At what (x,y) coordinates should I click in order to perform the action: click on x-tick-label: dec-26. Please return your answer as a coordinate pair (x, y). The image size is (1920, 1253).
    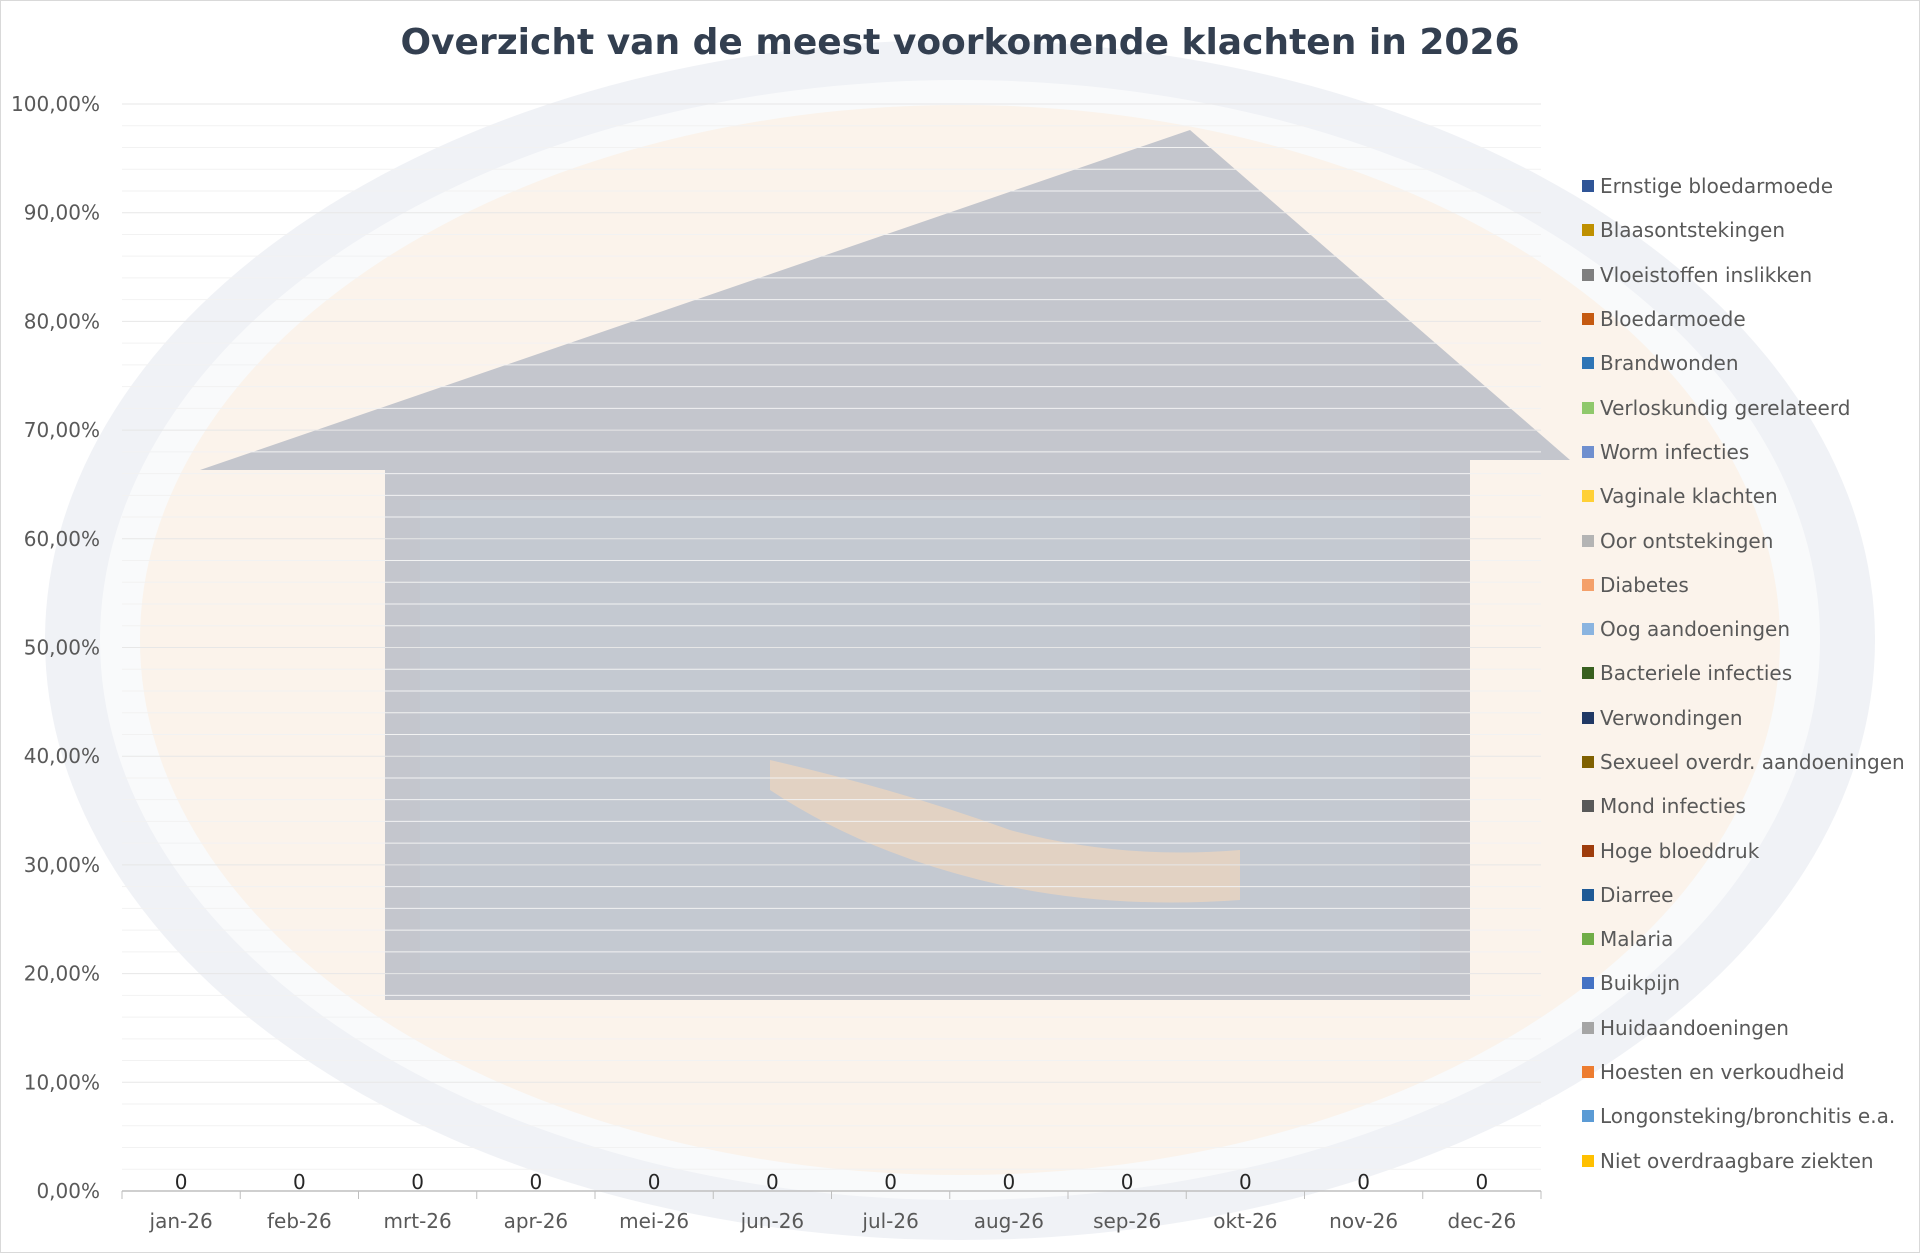
    Looking at the image, I should click on (1482, 1221).